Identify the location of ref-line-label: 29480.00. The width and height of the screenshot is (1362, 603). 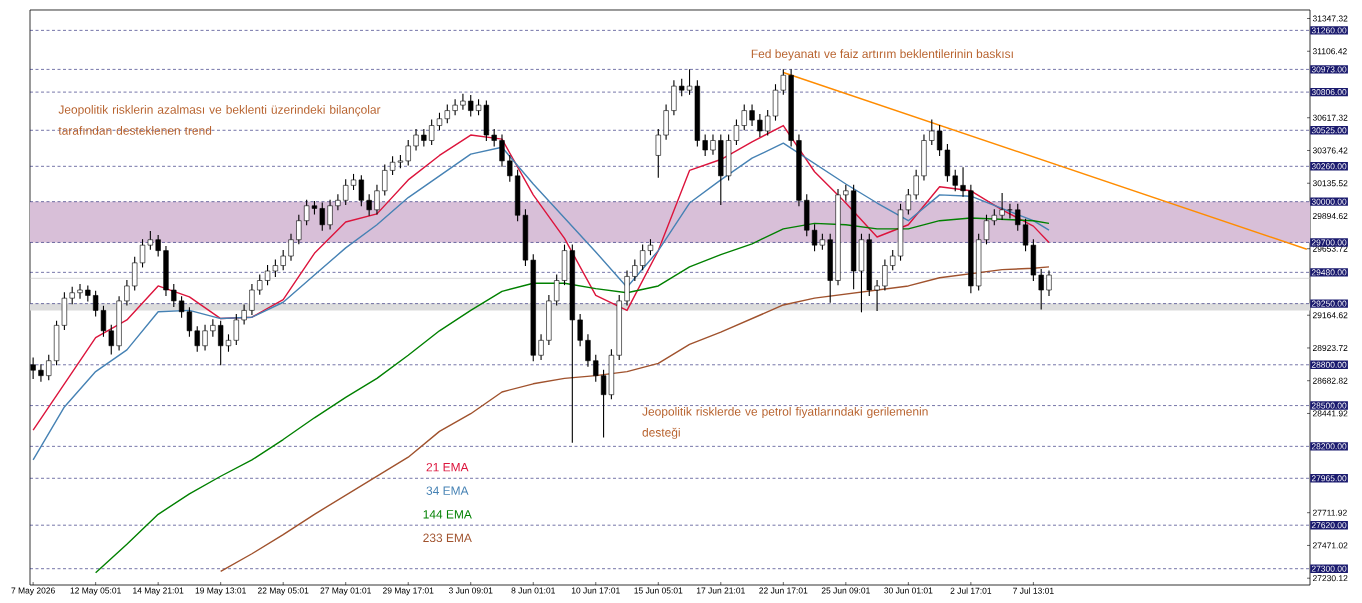
(1329, 272).